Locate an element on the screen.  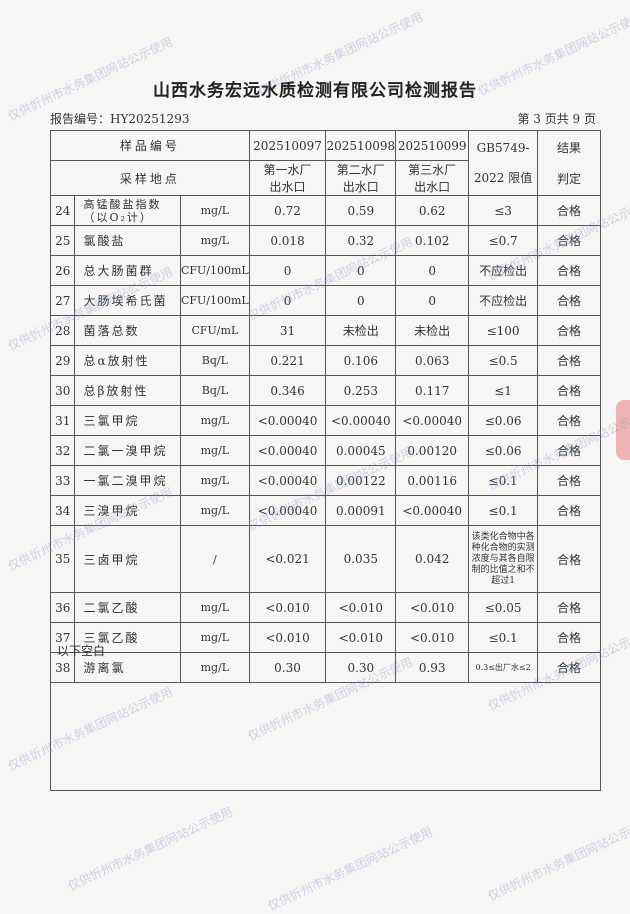
location: 第二水厂 出水口 is located at coordinates (361, 178).